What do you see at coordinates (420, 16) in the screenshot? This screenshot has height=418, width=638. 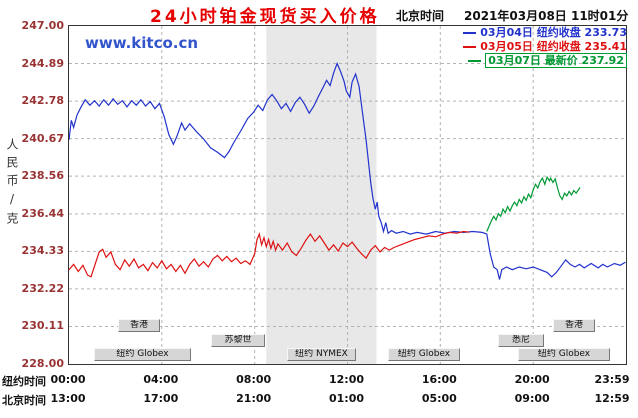 I see `beijing-time-label: 北京时间` at bounding box center [420, 16].